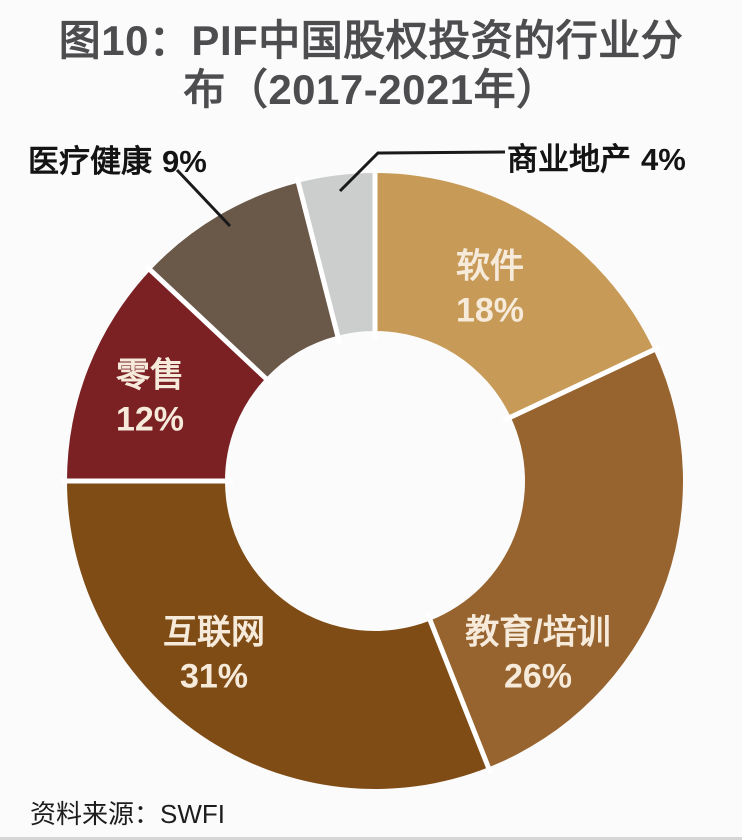 This screenshot has width=742, height=840. I want to click on callout-label-healthcare-name: 医疗健康, so click(90, 161).